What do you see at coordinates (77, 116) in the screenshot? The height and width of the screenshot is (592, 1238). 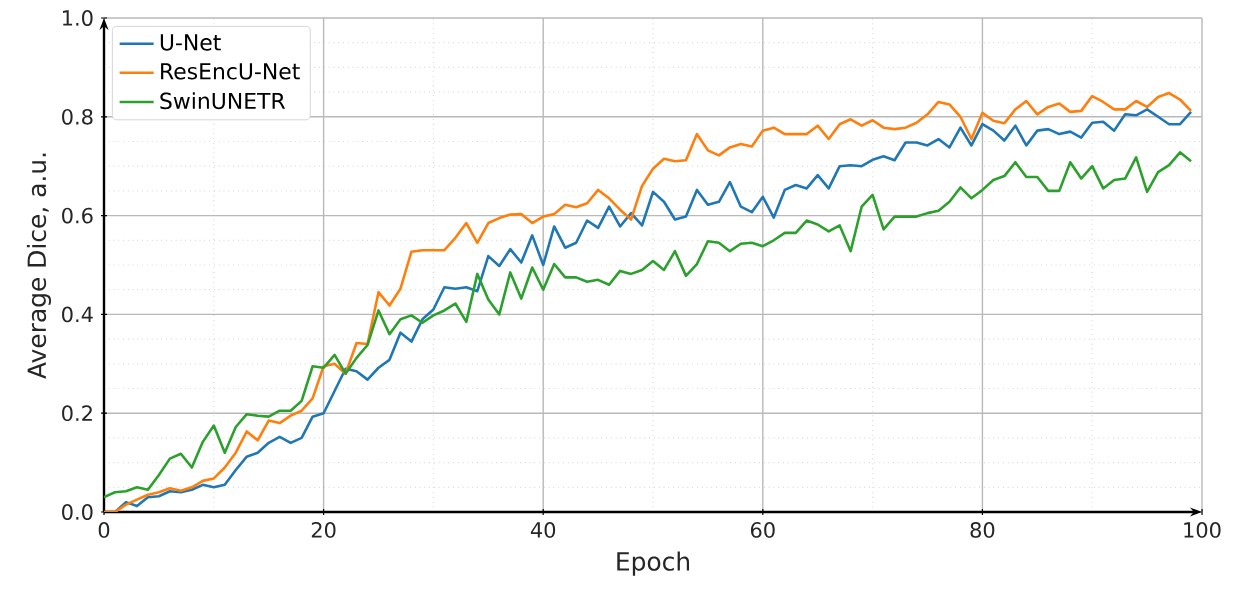 I see `y-tick-label: 0.8` at bounding box center [77, 116].